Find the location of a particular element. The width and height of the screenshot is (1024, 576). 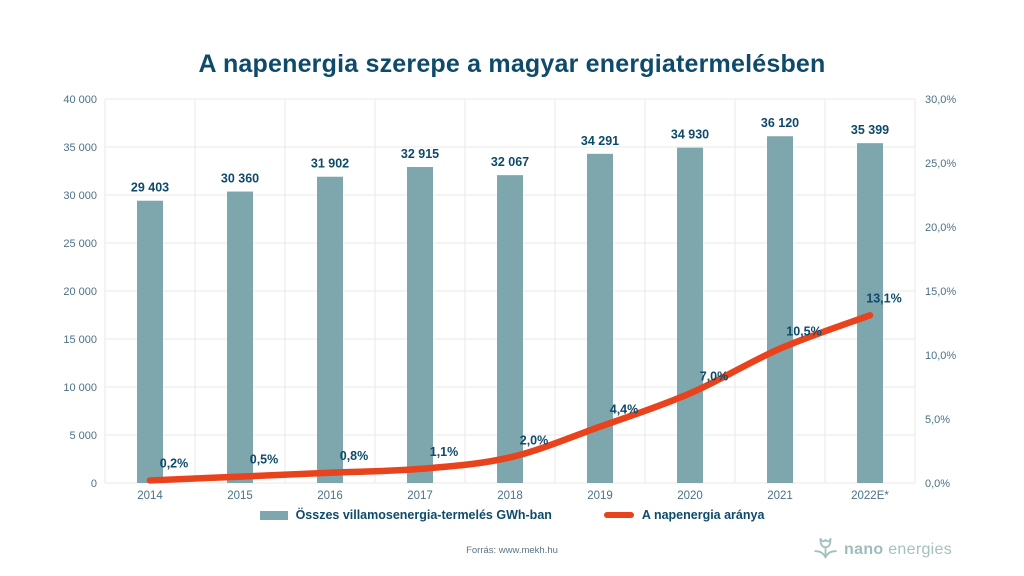

x-axis-label: 2015 is located at coordinates (240, 496).